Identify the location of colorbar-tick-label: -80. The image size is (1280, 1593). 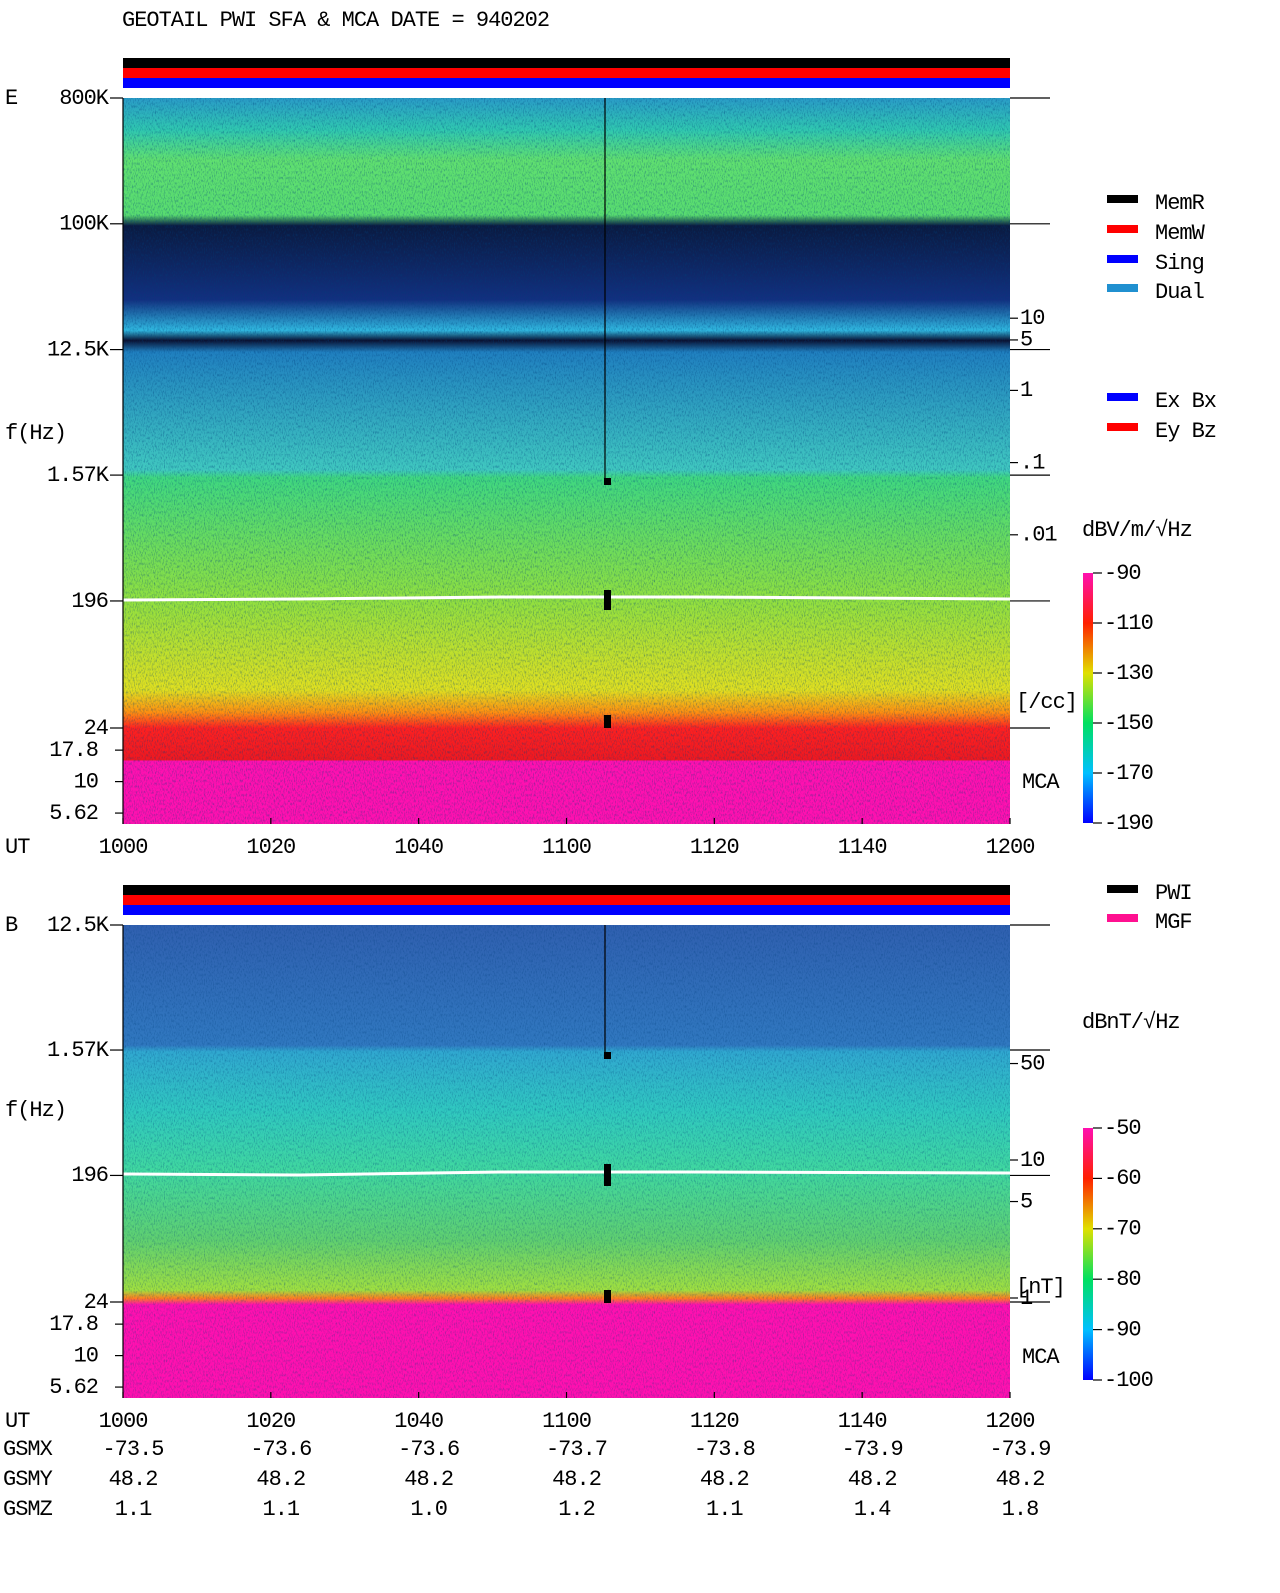
(1122, 1279).